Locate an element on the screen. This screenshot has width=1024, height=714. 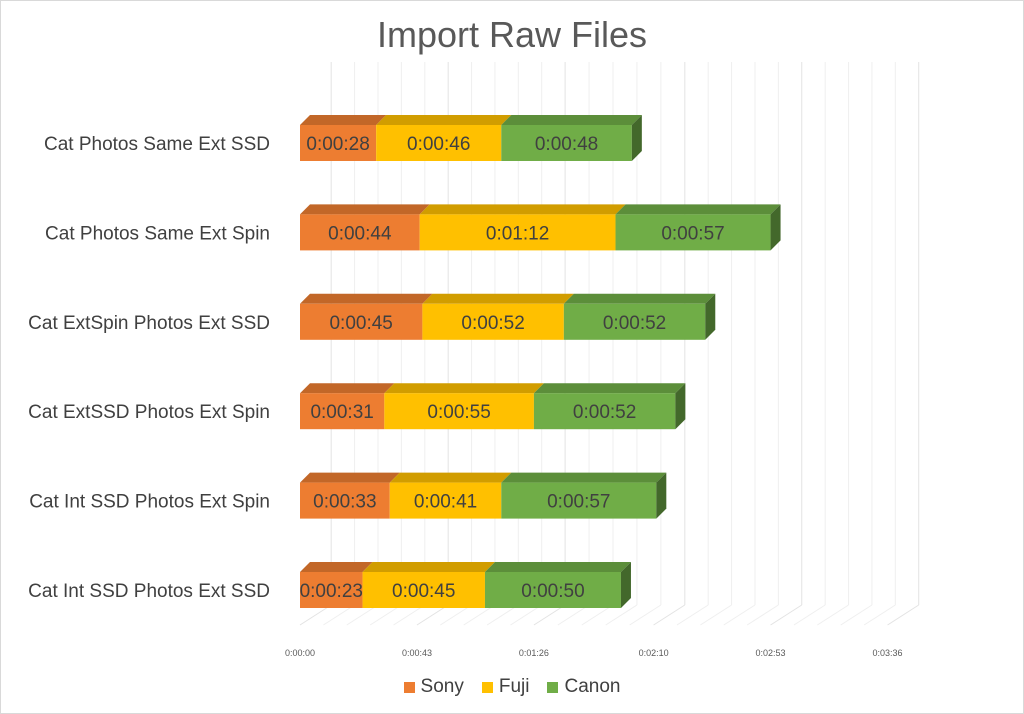
data-label: 0:00:41 is located at coordinates (445, 502).